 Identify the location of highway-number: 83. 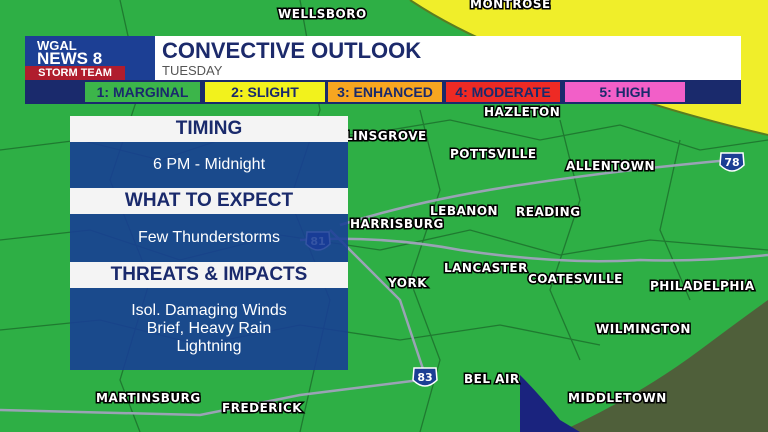
(424, 377).